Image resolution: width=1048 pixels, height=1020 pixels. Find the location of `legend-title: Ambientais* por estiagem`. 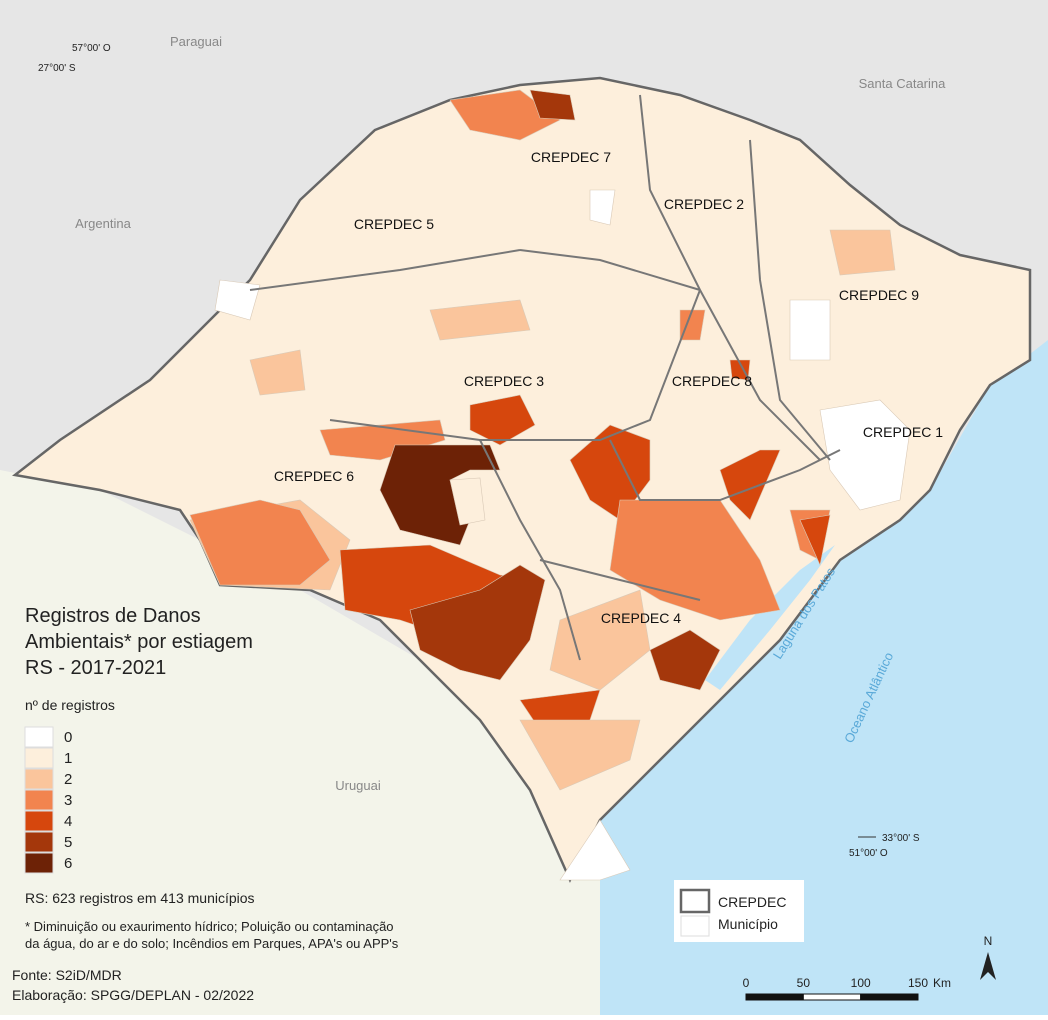

legend-title: Ambientais* por estiagem is located at coordinates (139, 642).